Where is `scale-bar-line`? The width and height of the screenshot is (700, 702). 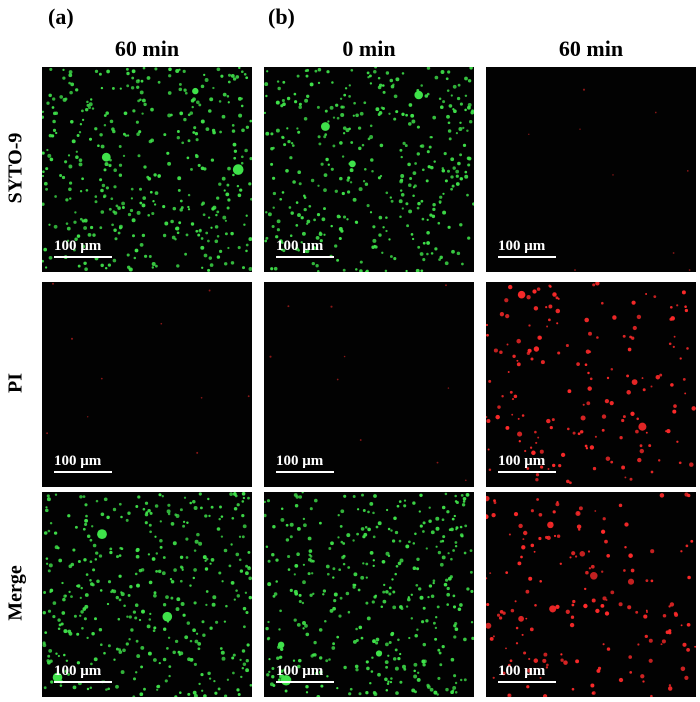
scale-bar-line is located at coordinates (305, 682).